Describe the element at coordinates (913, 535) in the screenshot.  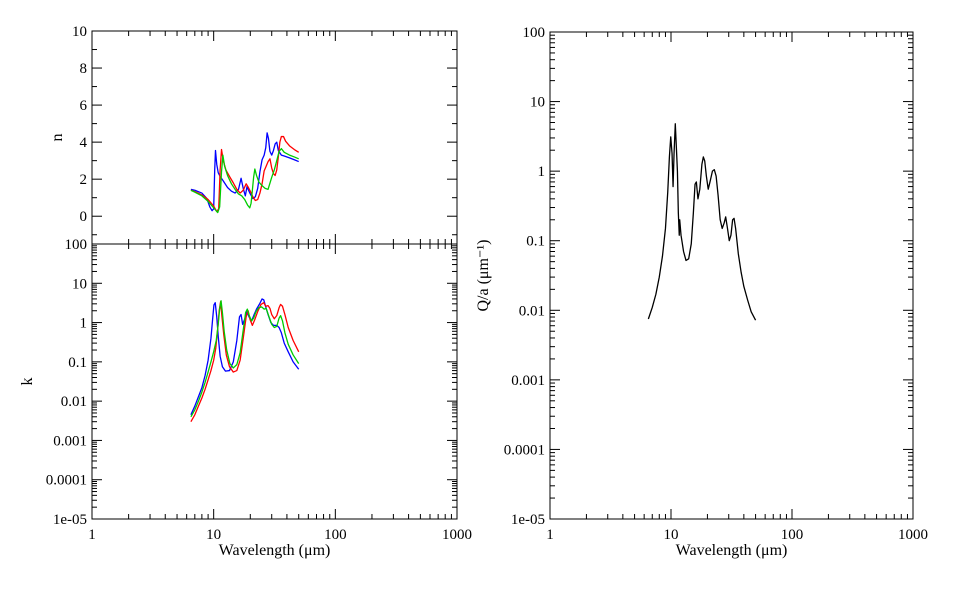
I see `q-x-tick-label: 1000` at that location.